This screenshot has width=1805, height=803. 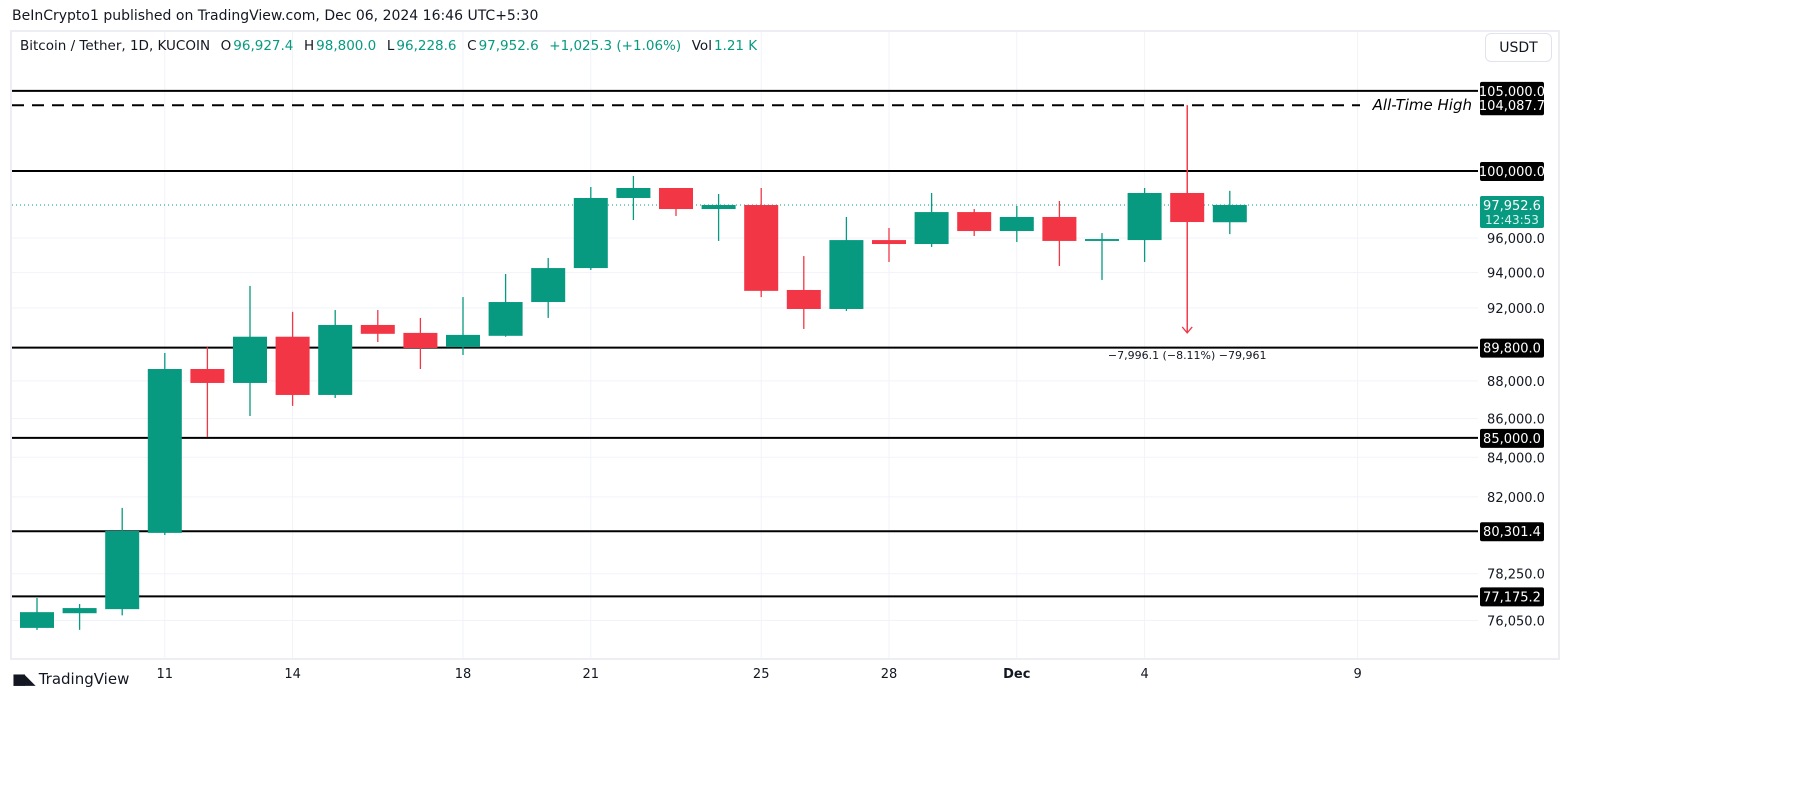 I want to click on y-tick-label: 96,000.0, so click(x=1516, y=239).